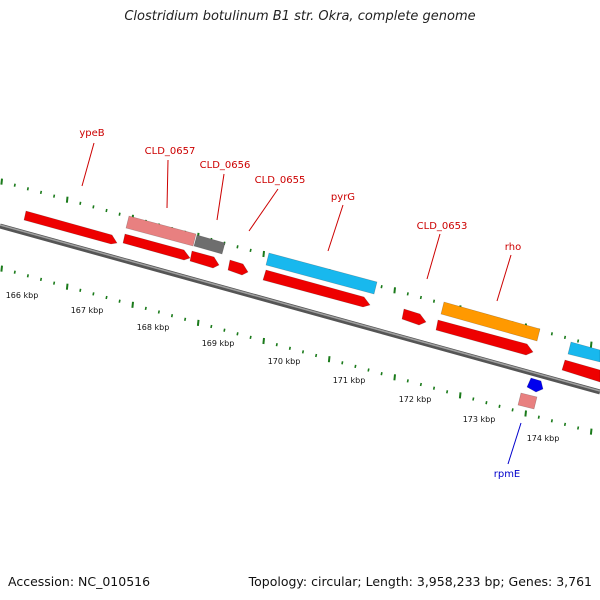  What do you see at coordinates (335, 228) in the screenshot?
I see `pyrG-callout` at bounding box center [335, 228].